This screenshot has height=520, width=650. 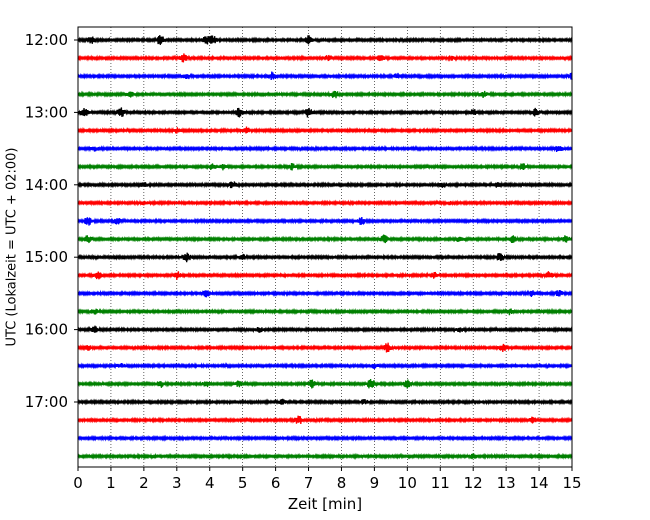 What do you see at coordinates (473, 483) in the screenshot?
I see `x-tick-label: 12` at bounding box center [473, 483].